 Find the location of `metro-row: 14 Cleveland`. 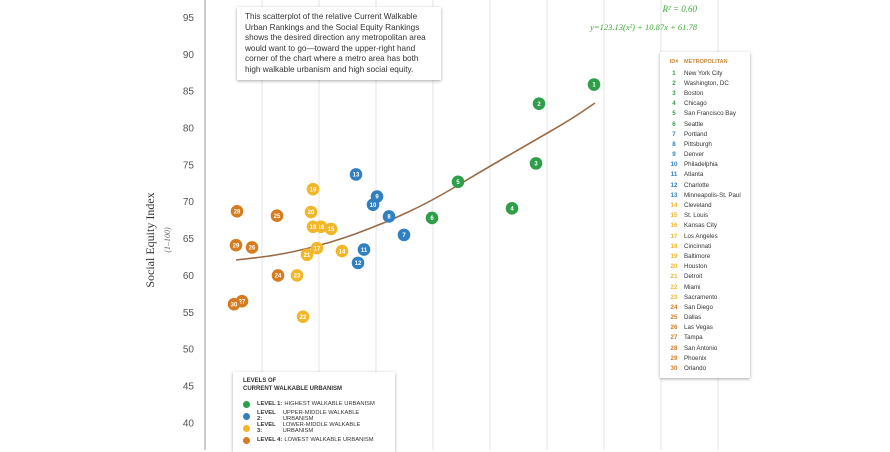

metro-row: 14 Cleveland is located at coordinates (705, 205).